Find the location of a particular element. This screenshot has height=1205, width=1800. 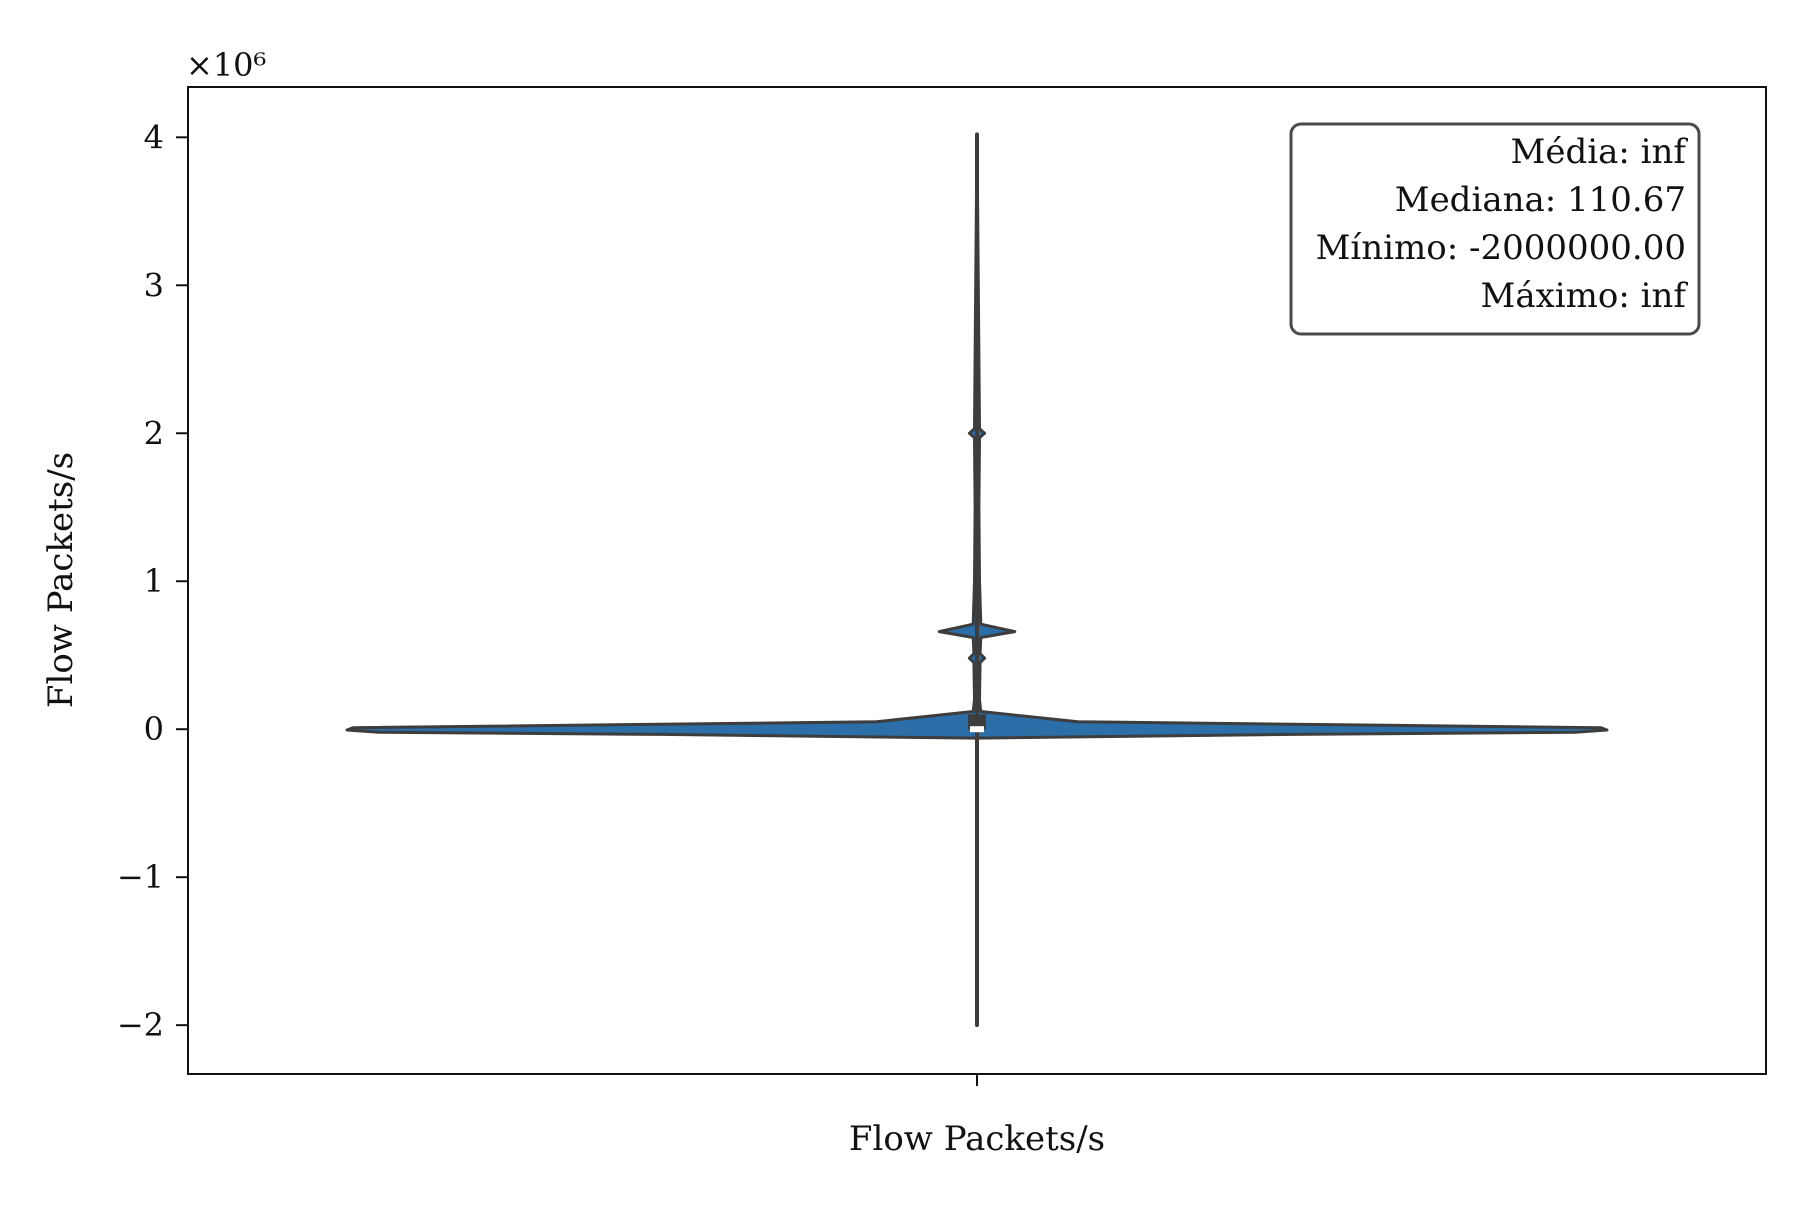

y-tick-label: 1 is located at coordinates (154, 581).